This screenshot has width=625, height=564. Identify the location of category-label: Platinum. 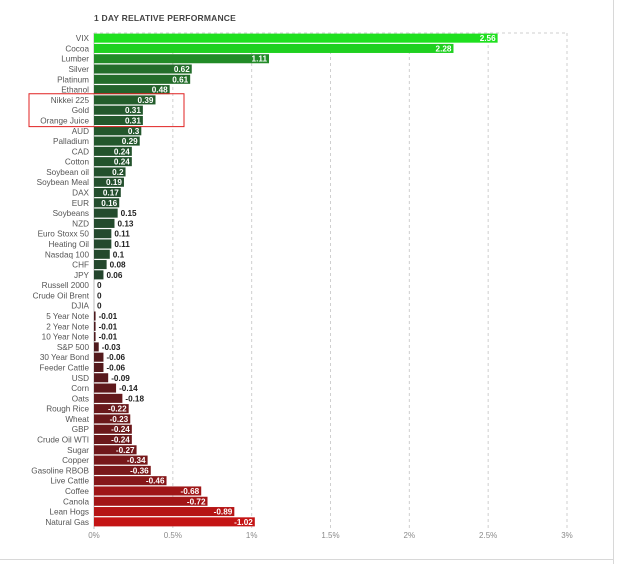
(73, 79).